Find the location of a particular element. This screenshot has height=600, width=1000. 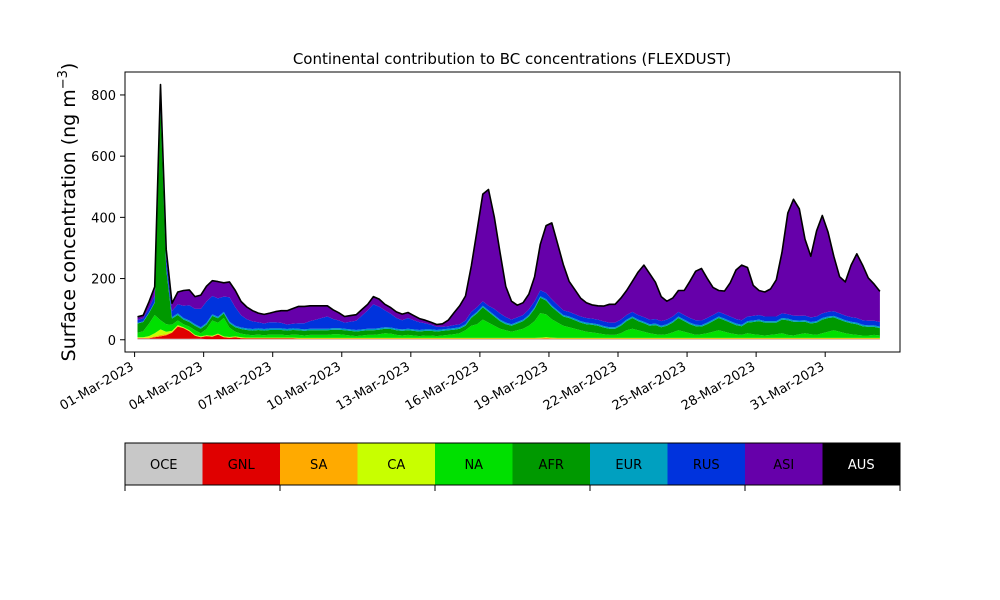

x-tick-label: 28-Mar-2023 is located at coordinates (718, 386).